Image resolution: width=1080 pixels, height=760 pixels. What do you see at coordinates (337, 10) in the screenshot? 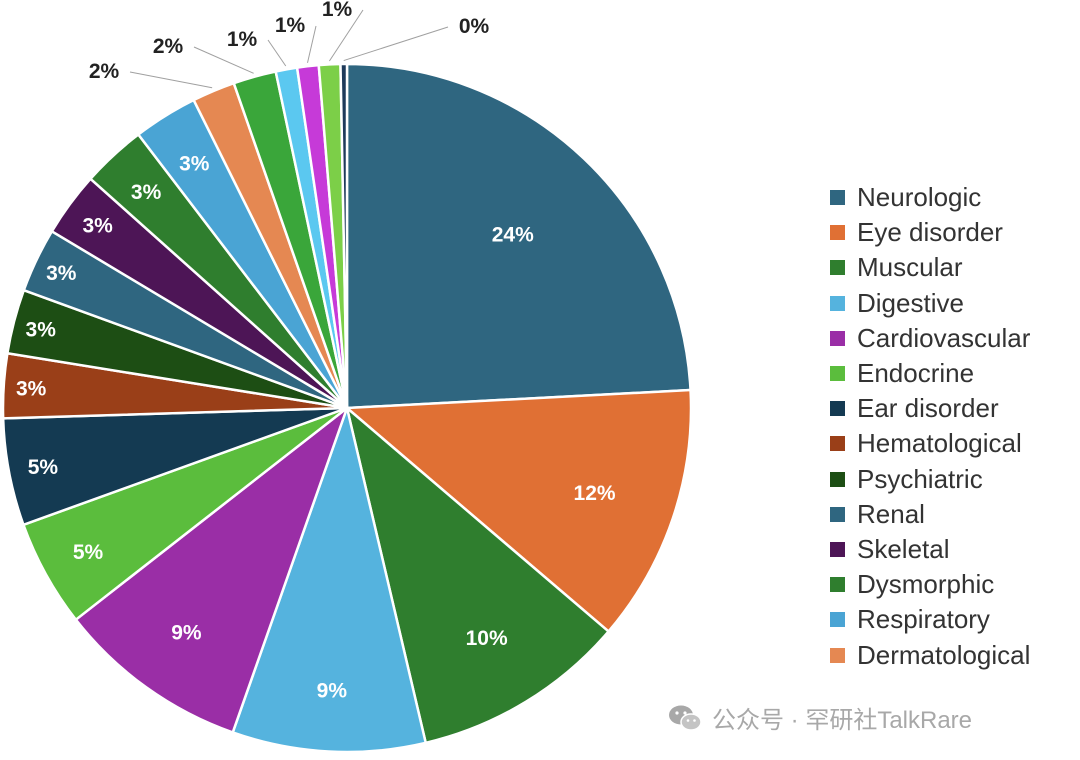
I see `data-label-unlabeled-17: 1%` at bounding box center [337, 10].